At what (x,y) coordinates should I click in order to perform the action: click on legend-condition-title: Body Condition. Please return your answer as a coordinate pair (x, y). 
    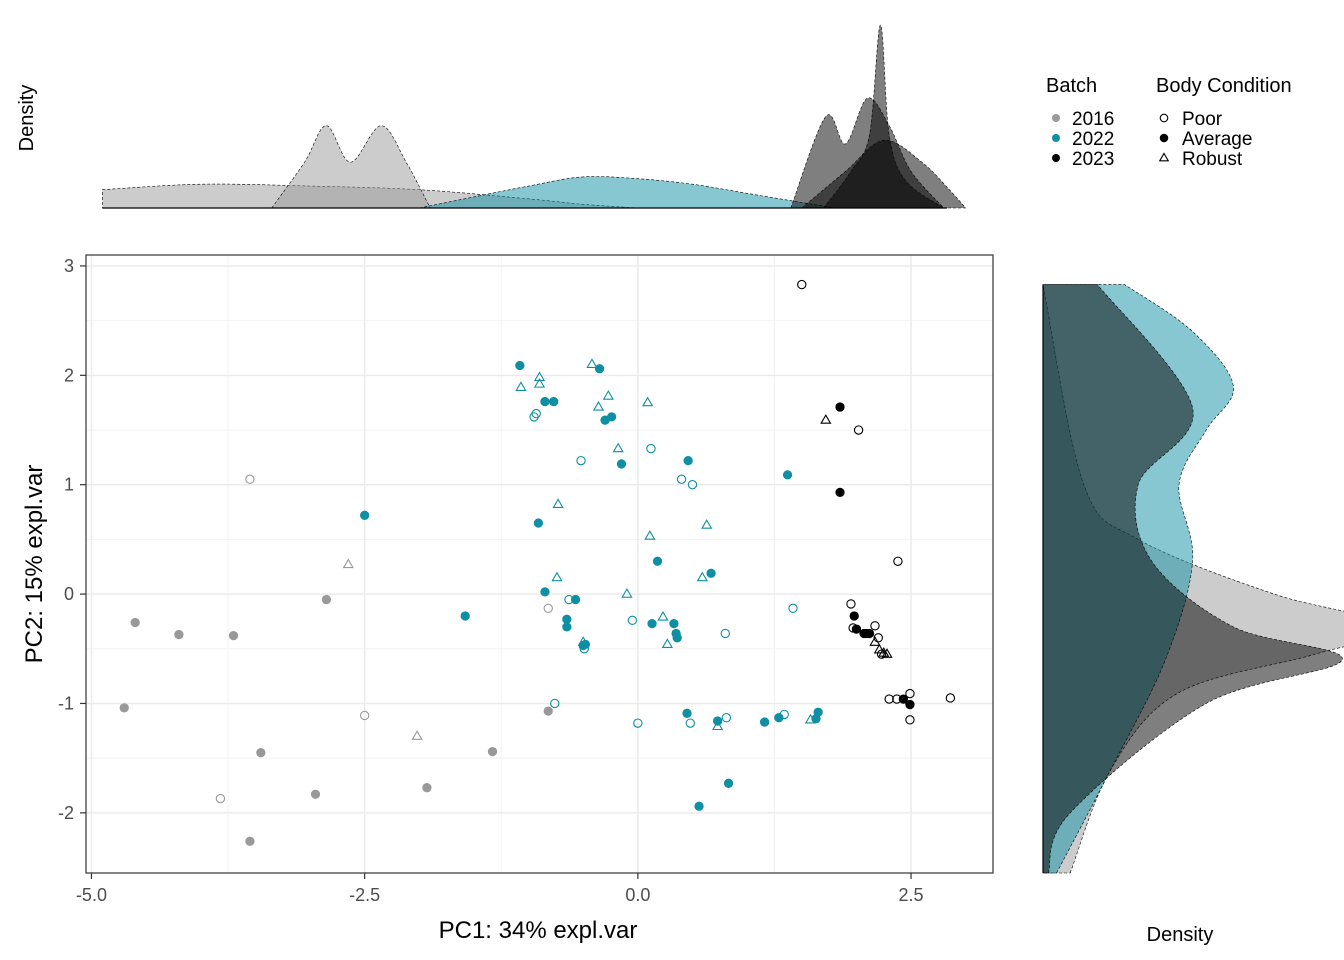
    Looking at the image, I should click on (1224, 86).